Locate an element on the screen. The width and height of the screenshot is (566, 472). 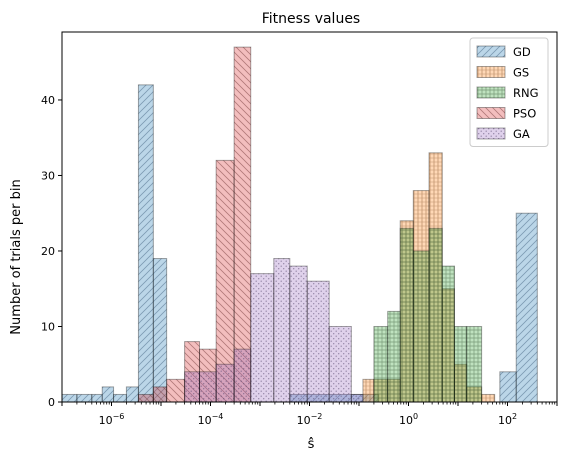
legend: GD GS RNG PSO GA is located at coordinates (509, 92).